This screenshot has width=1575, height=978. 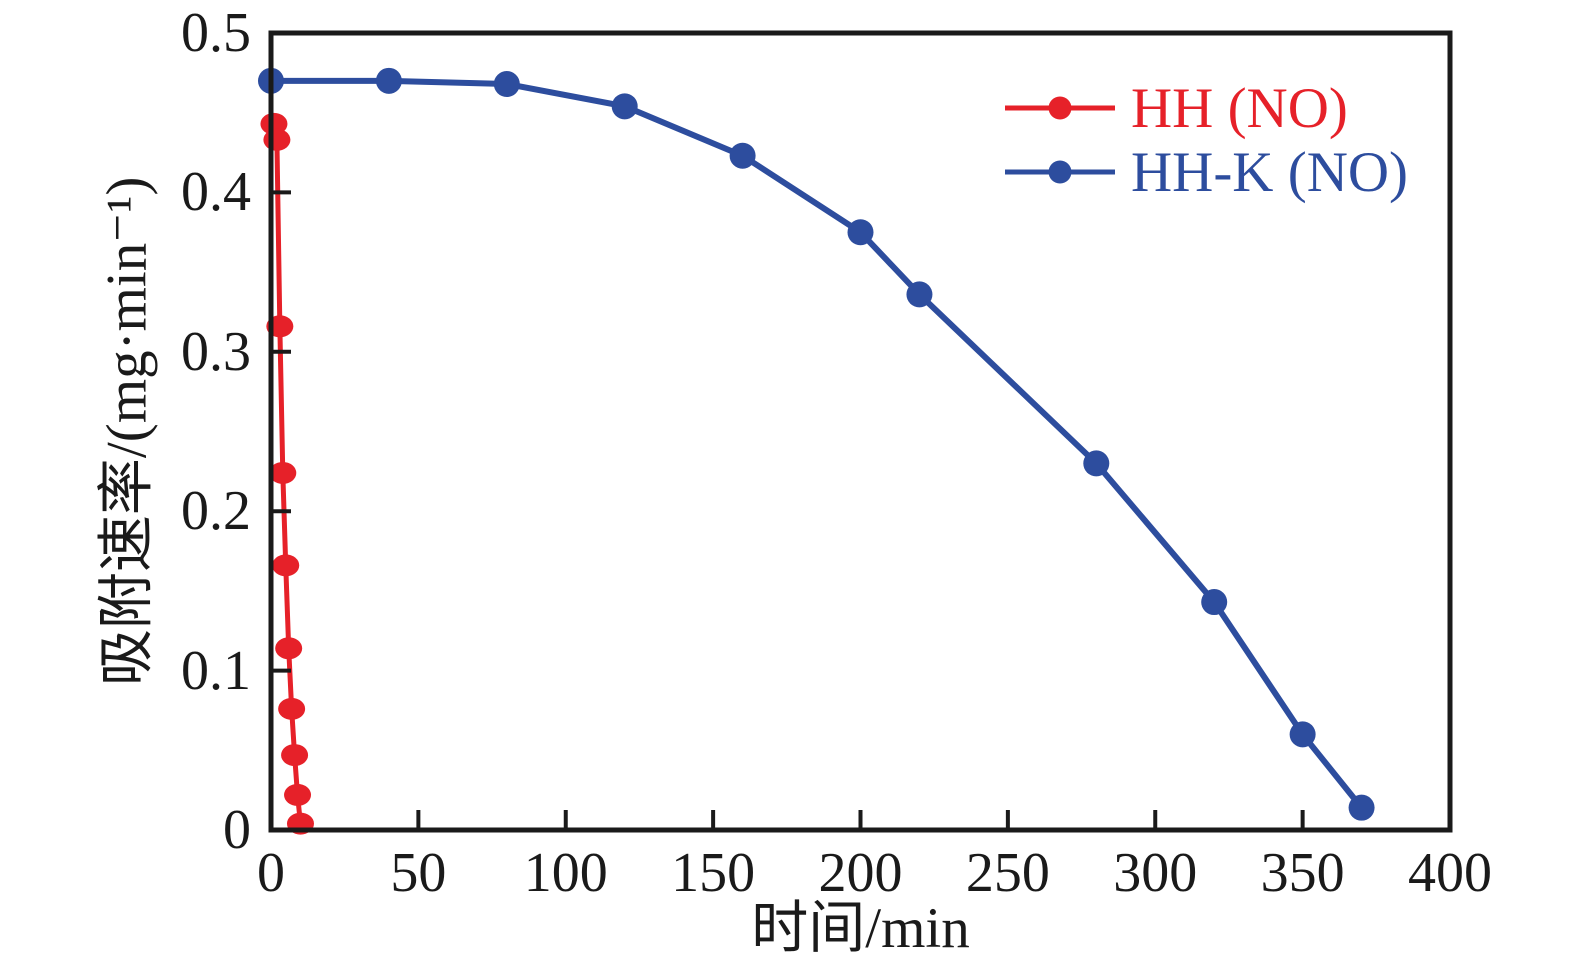 I want to click on x-tick-label: 100, so click(x=565, y=873).